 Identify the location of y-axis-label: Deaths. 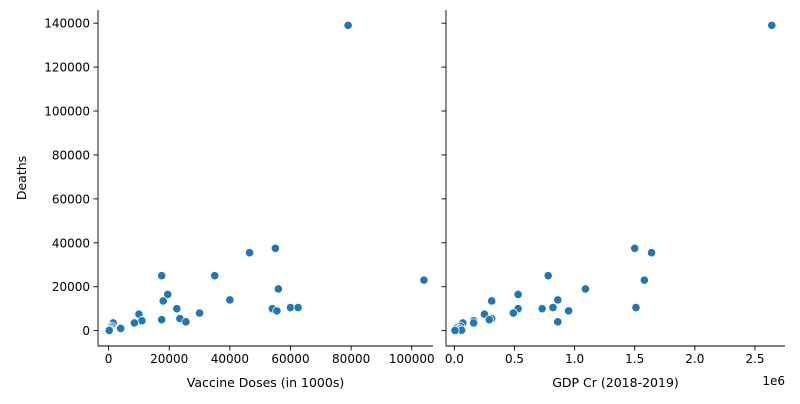
(21, 178).